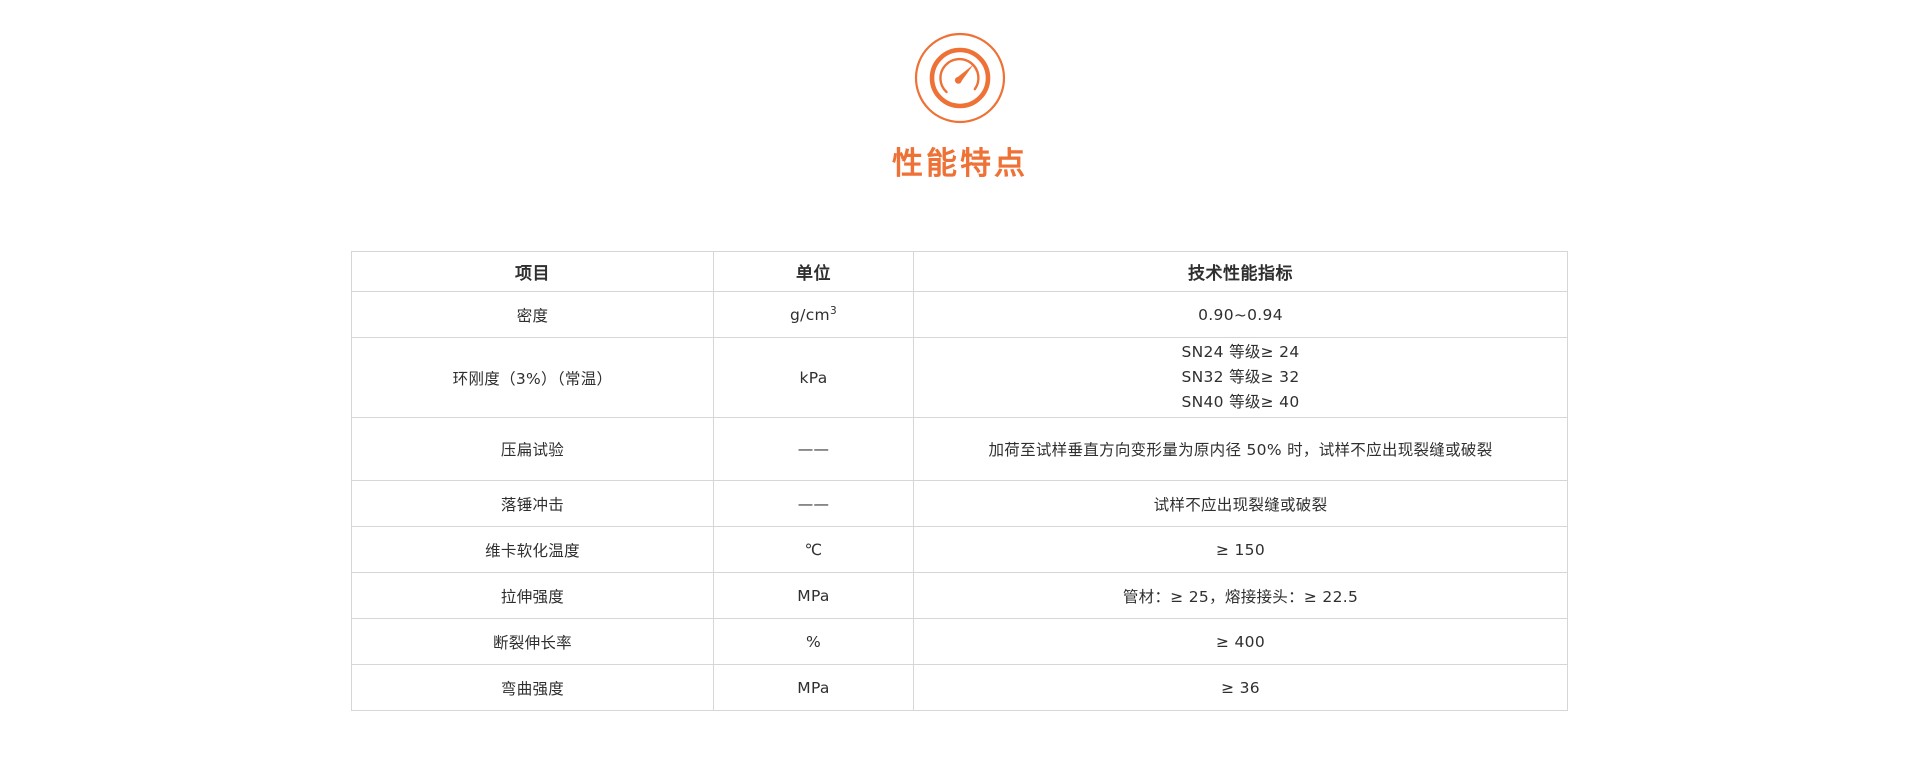 The height and width of the screenshot is (780, 1920). What do you see at coordinates (532, 549) in the screenshot?
I see `cell-item: 维卡软化温度` at bounding box center [532, 549].